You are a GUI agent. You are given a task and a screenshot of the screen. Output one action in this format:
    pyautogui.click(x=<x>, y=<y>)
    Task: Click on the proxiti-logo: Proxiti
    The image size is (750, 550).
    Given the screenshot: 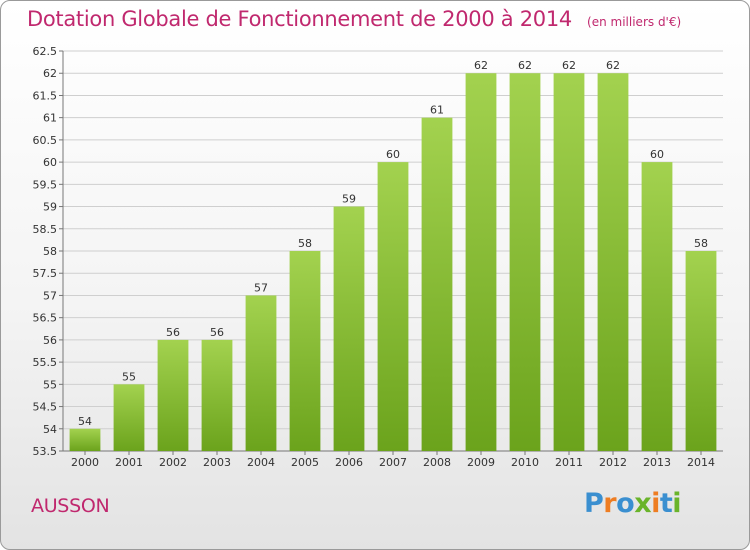 What is the action you would take?
    pyautogui.click(x=633, y=503)
    